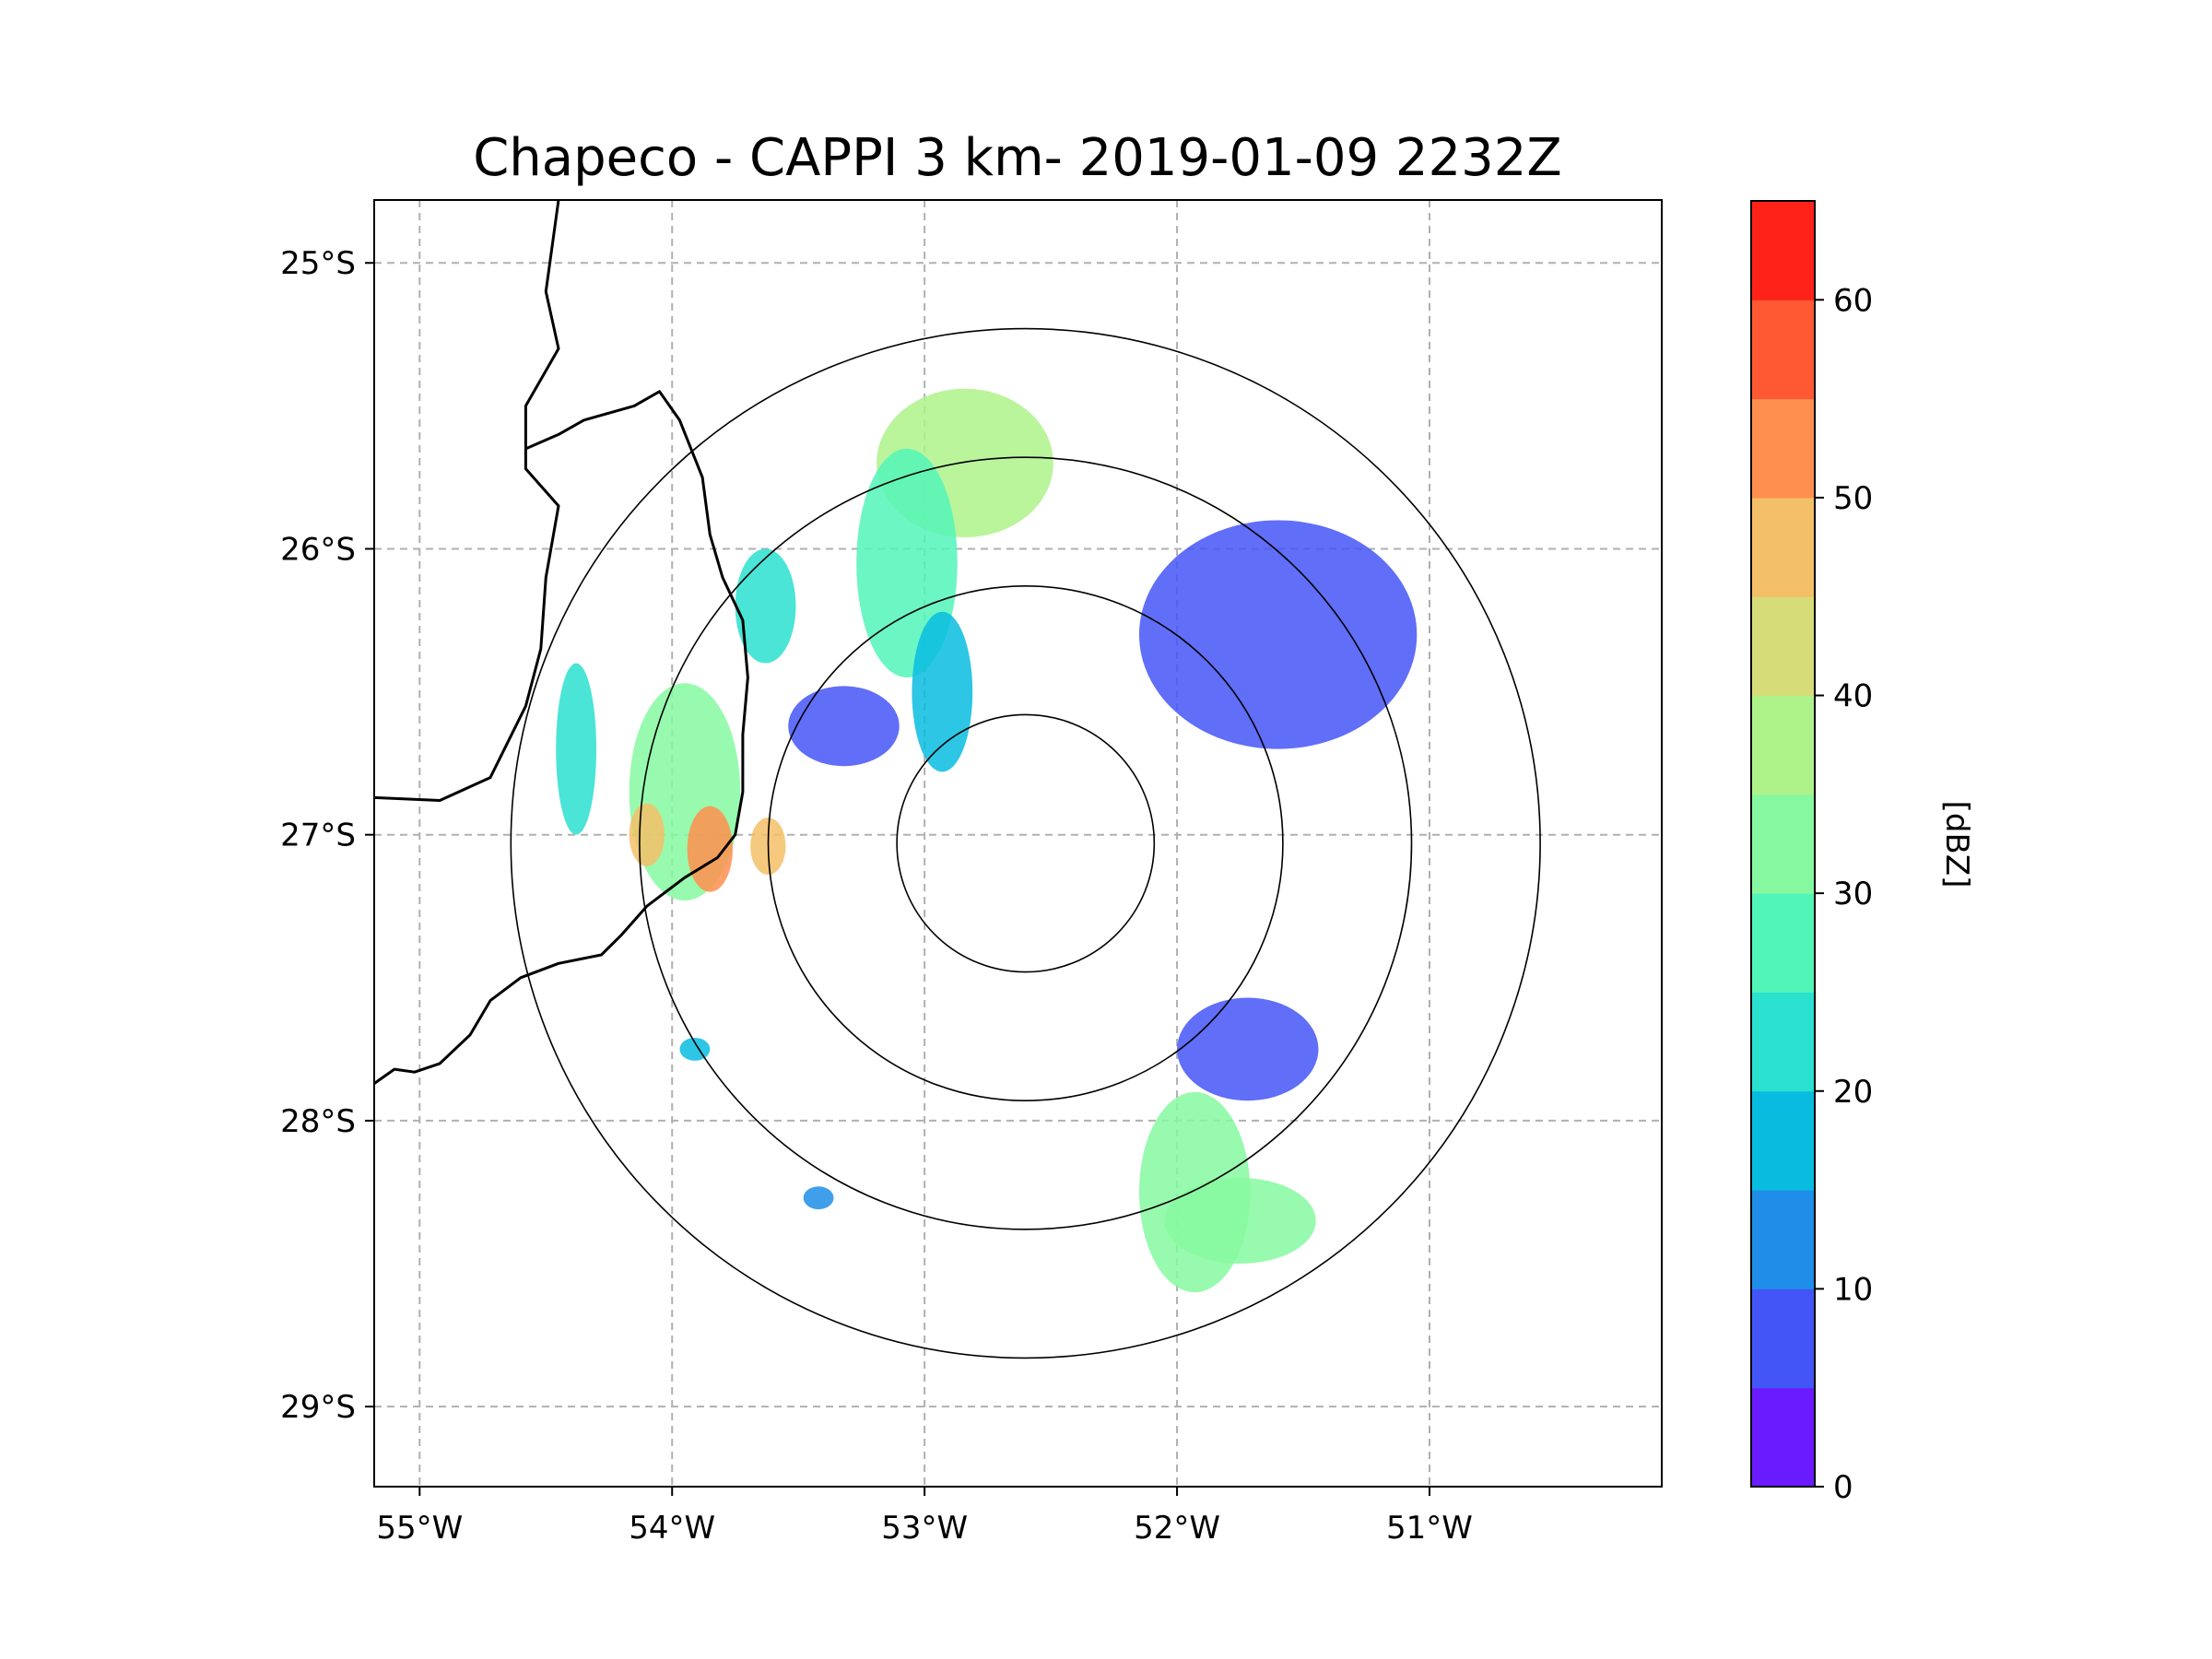 The image size is (2212, 1659). What do you see at coordinates (318, 1121) in the screenshot?
I see `y-tick-label: 28°S` at bounding box center [318, 1121].